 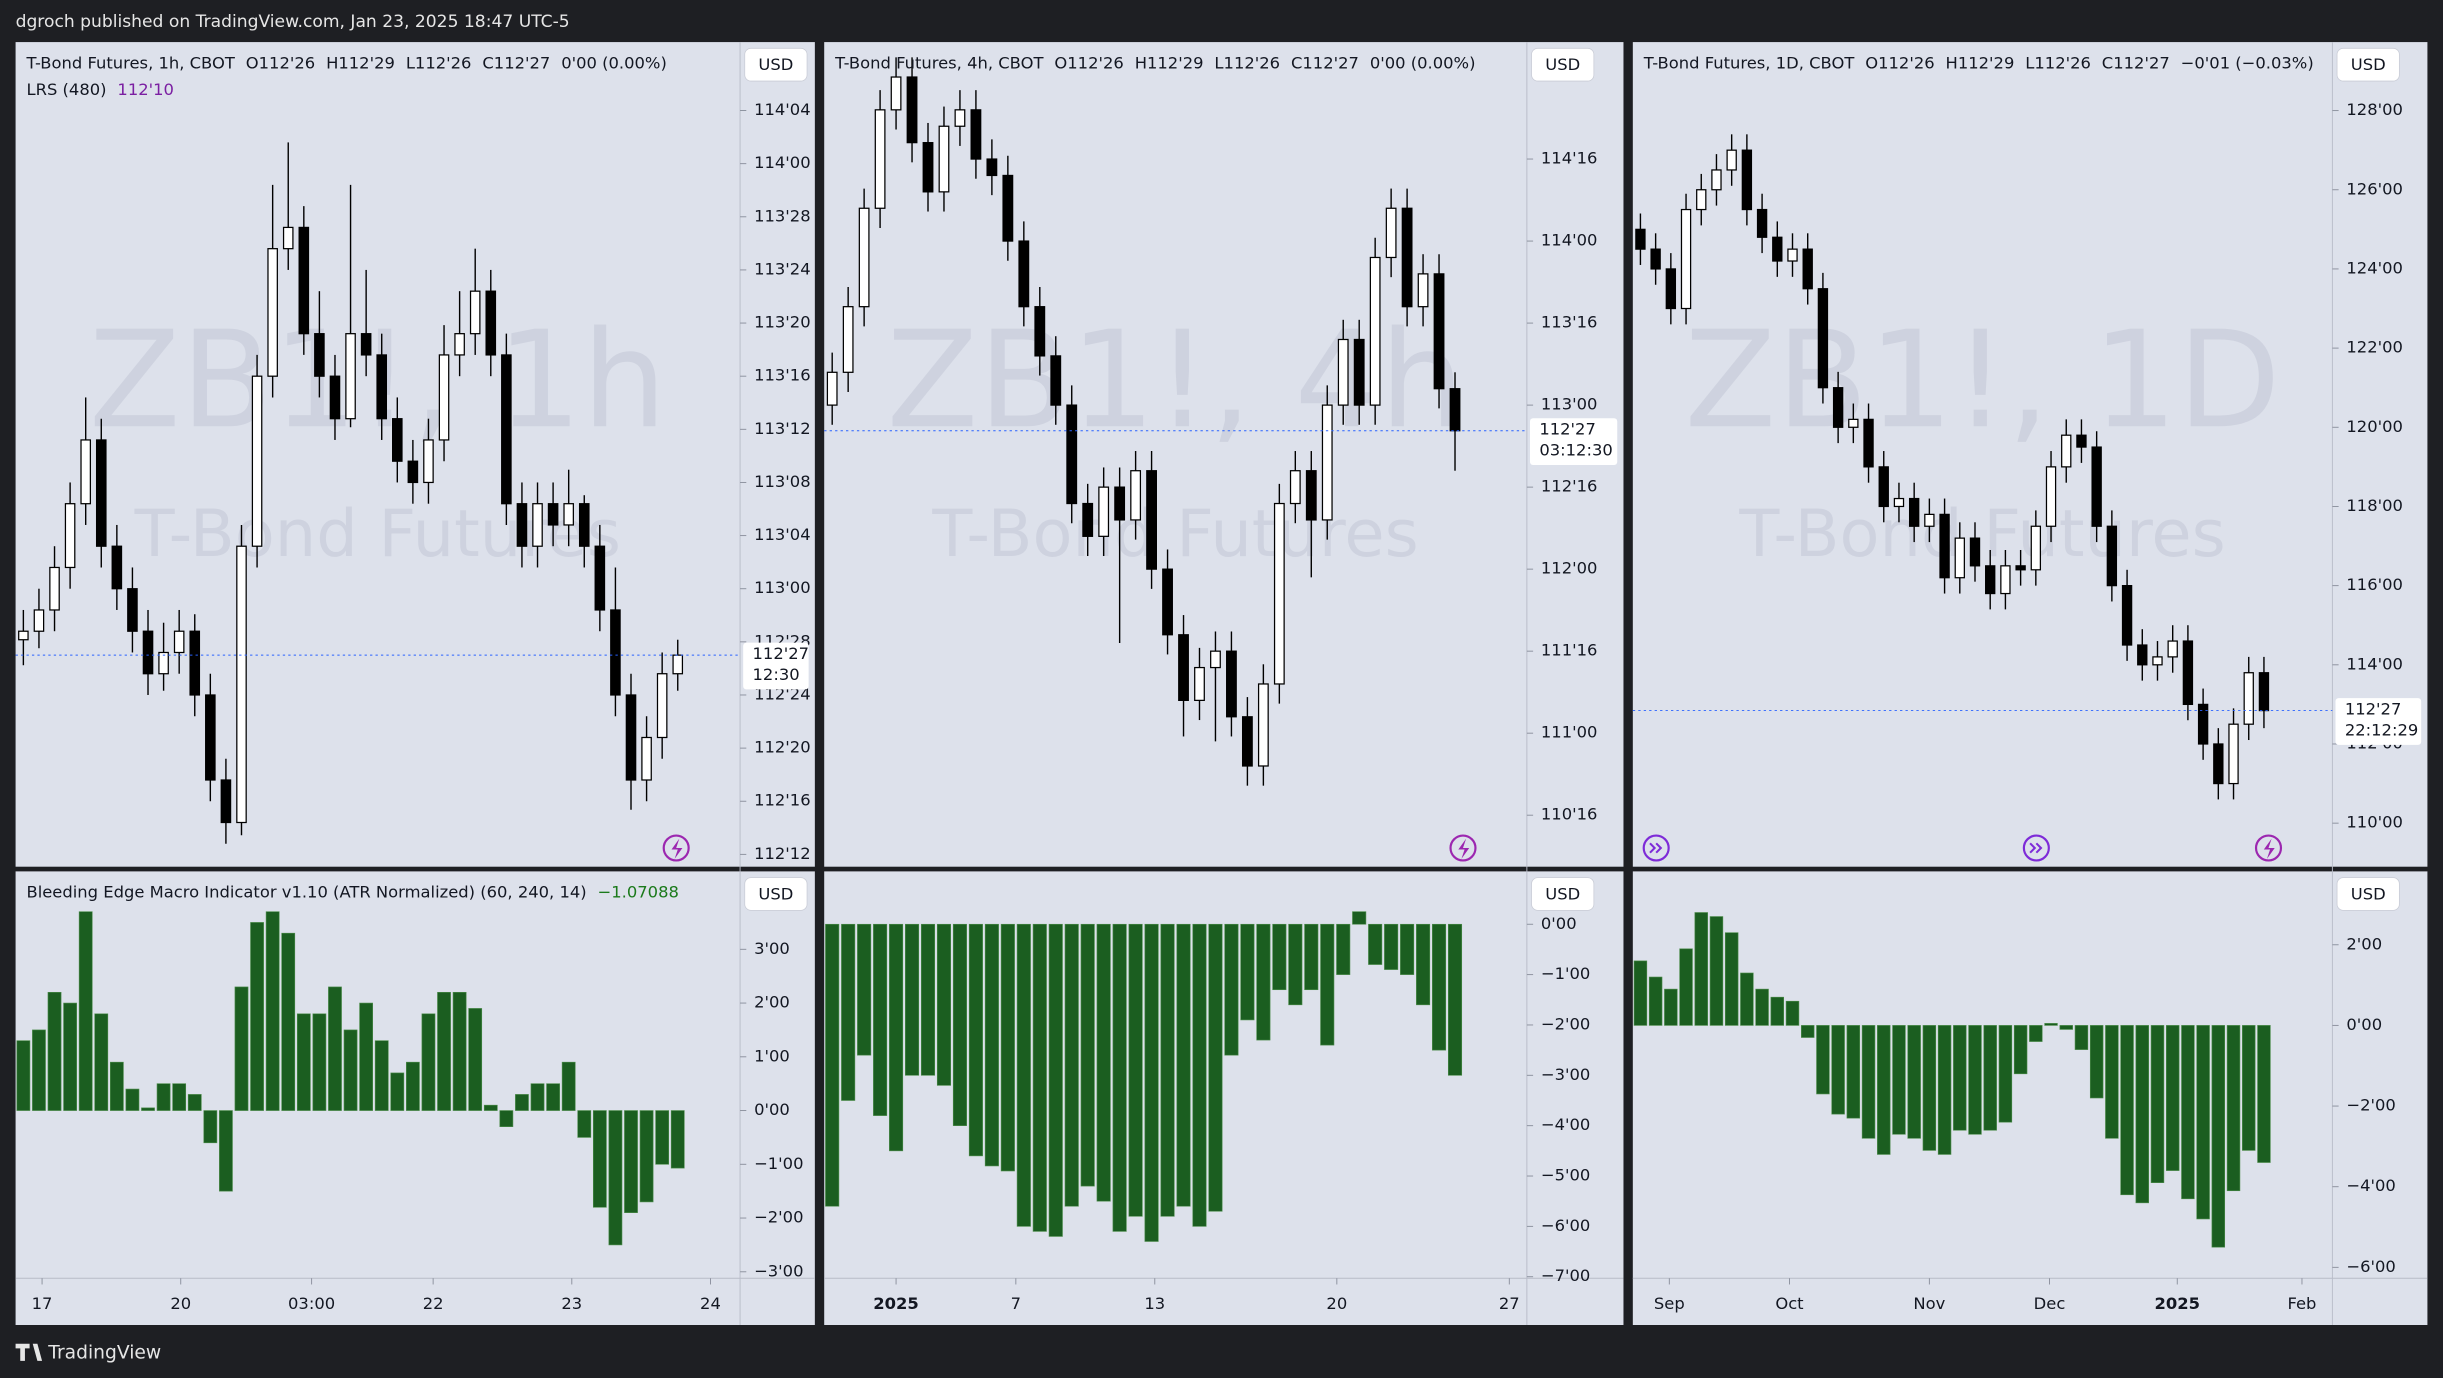 I want to click on x-tick-label: 23, so click(x=571, y=1303).